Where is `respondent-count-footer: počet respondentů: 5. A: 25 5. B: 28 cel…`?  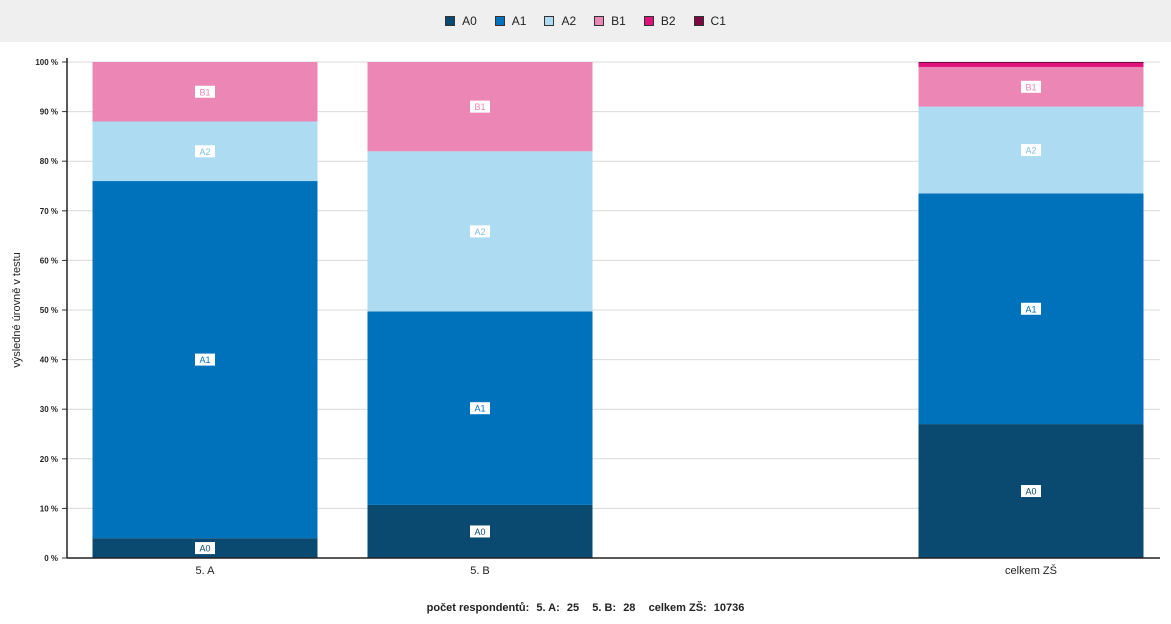
respondent-count-footer: počet respondentů: 5. A: 25 5. B: 28 cel… is located at coordinates (585, 608).